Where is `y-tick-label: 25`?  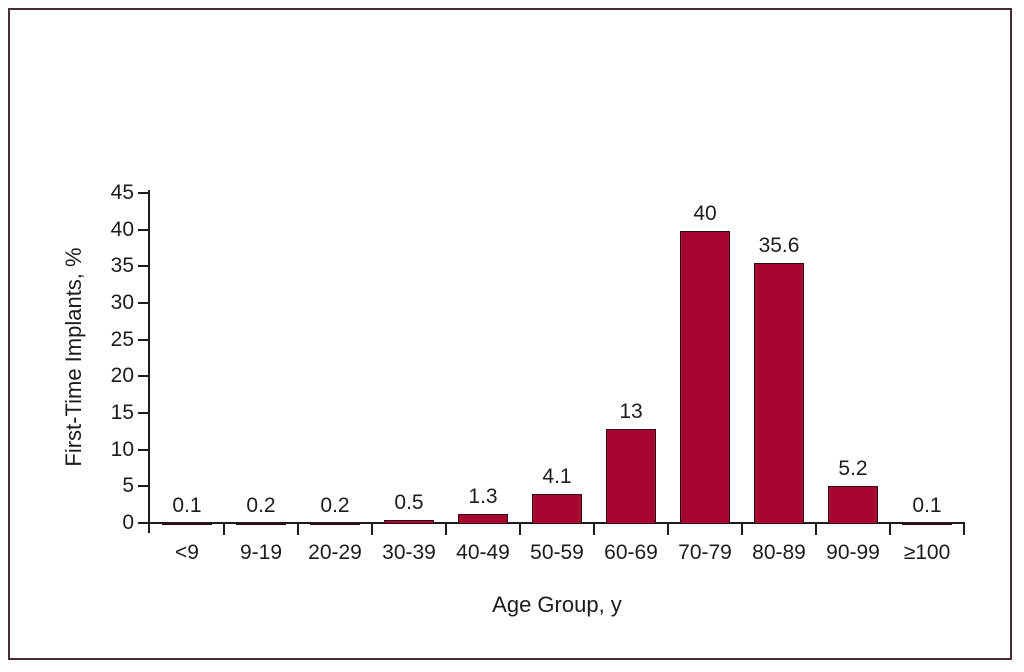
y-tick-label: 25 is located at coordinates (122, 339).